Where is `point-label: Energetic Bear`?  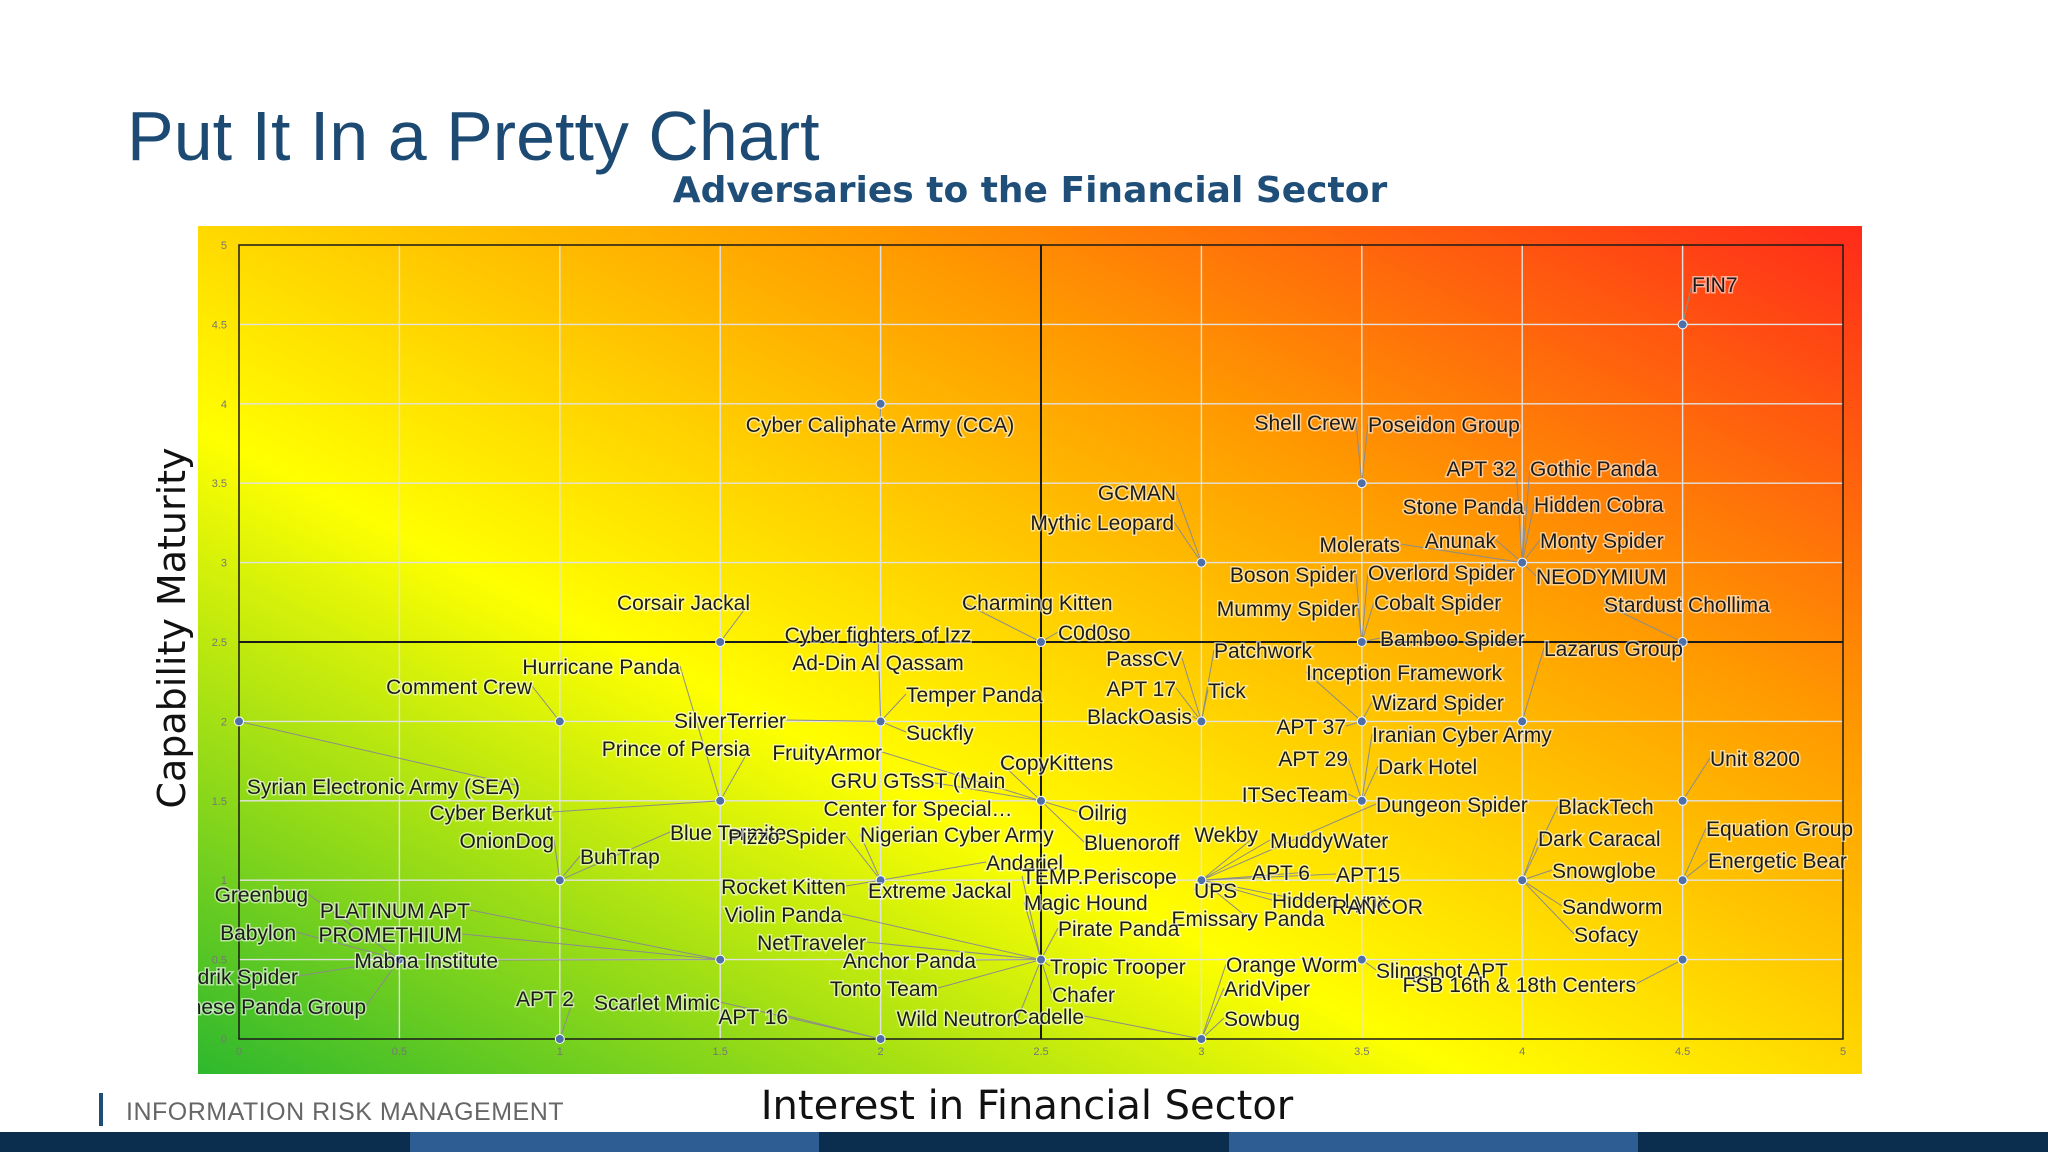 point-label: Energetic Bear is located at coordinates (1777, 861).